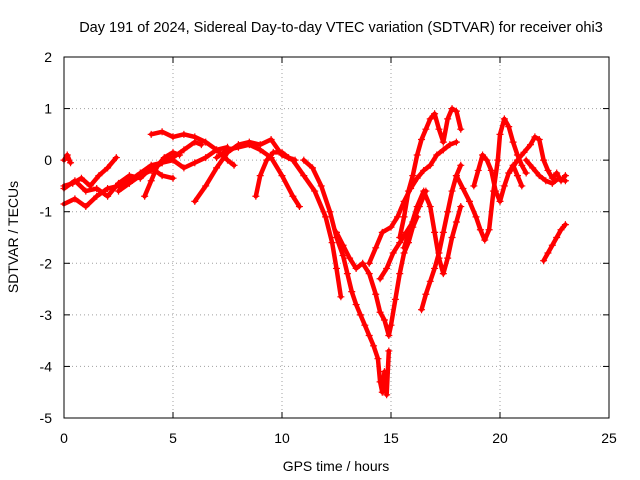 Image resolution: width=640 pixels, height=480 pixels. I want to click on y-tick-label: -2, so click(46, 263).